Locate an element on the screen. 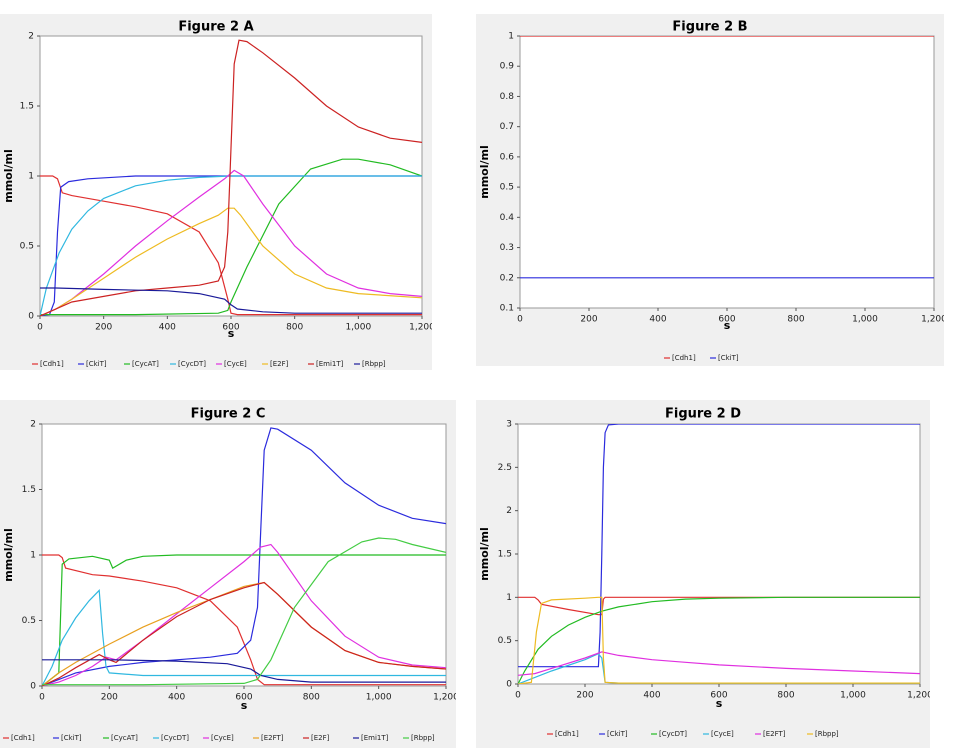  chart-title: Figure 2 C is located at coordinates (228, 414).